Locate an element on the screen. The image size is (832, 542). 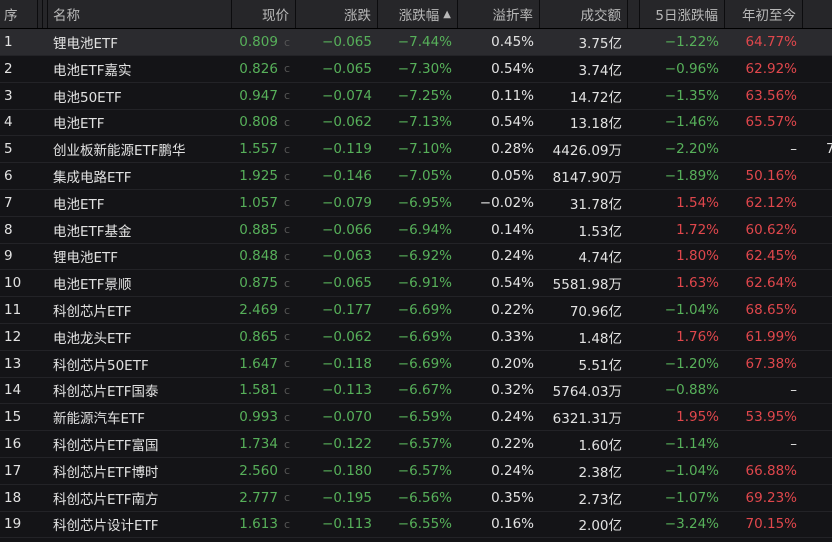
row-change: −0.146 is located at coordinates (347, 176).